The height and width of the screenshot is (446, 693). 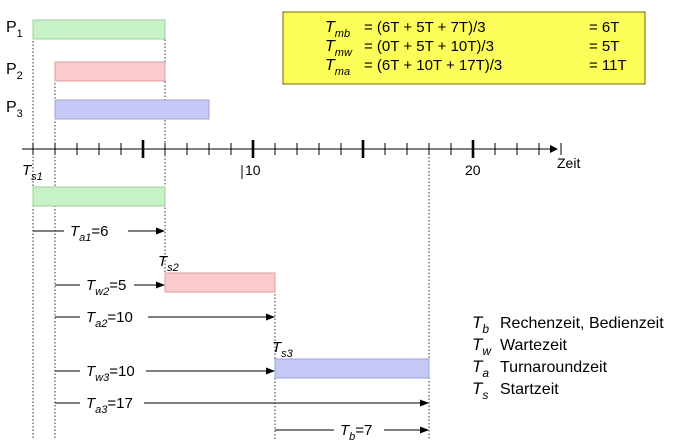 What do you see at coordinates (554, 149) in the screenshot?
I see `axis-arrowhead` at bounding box center [554, 149].